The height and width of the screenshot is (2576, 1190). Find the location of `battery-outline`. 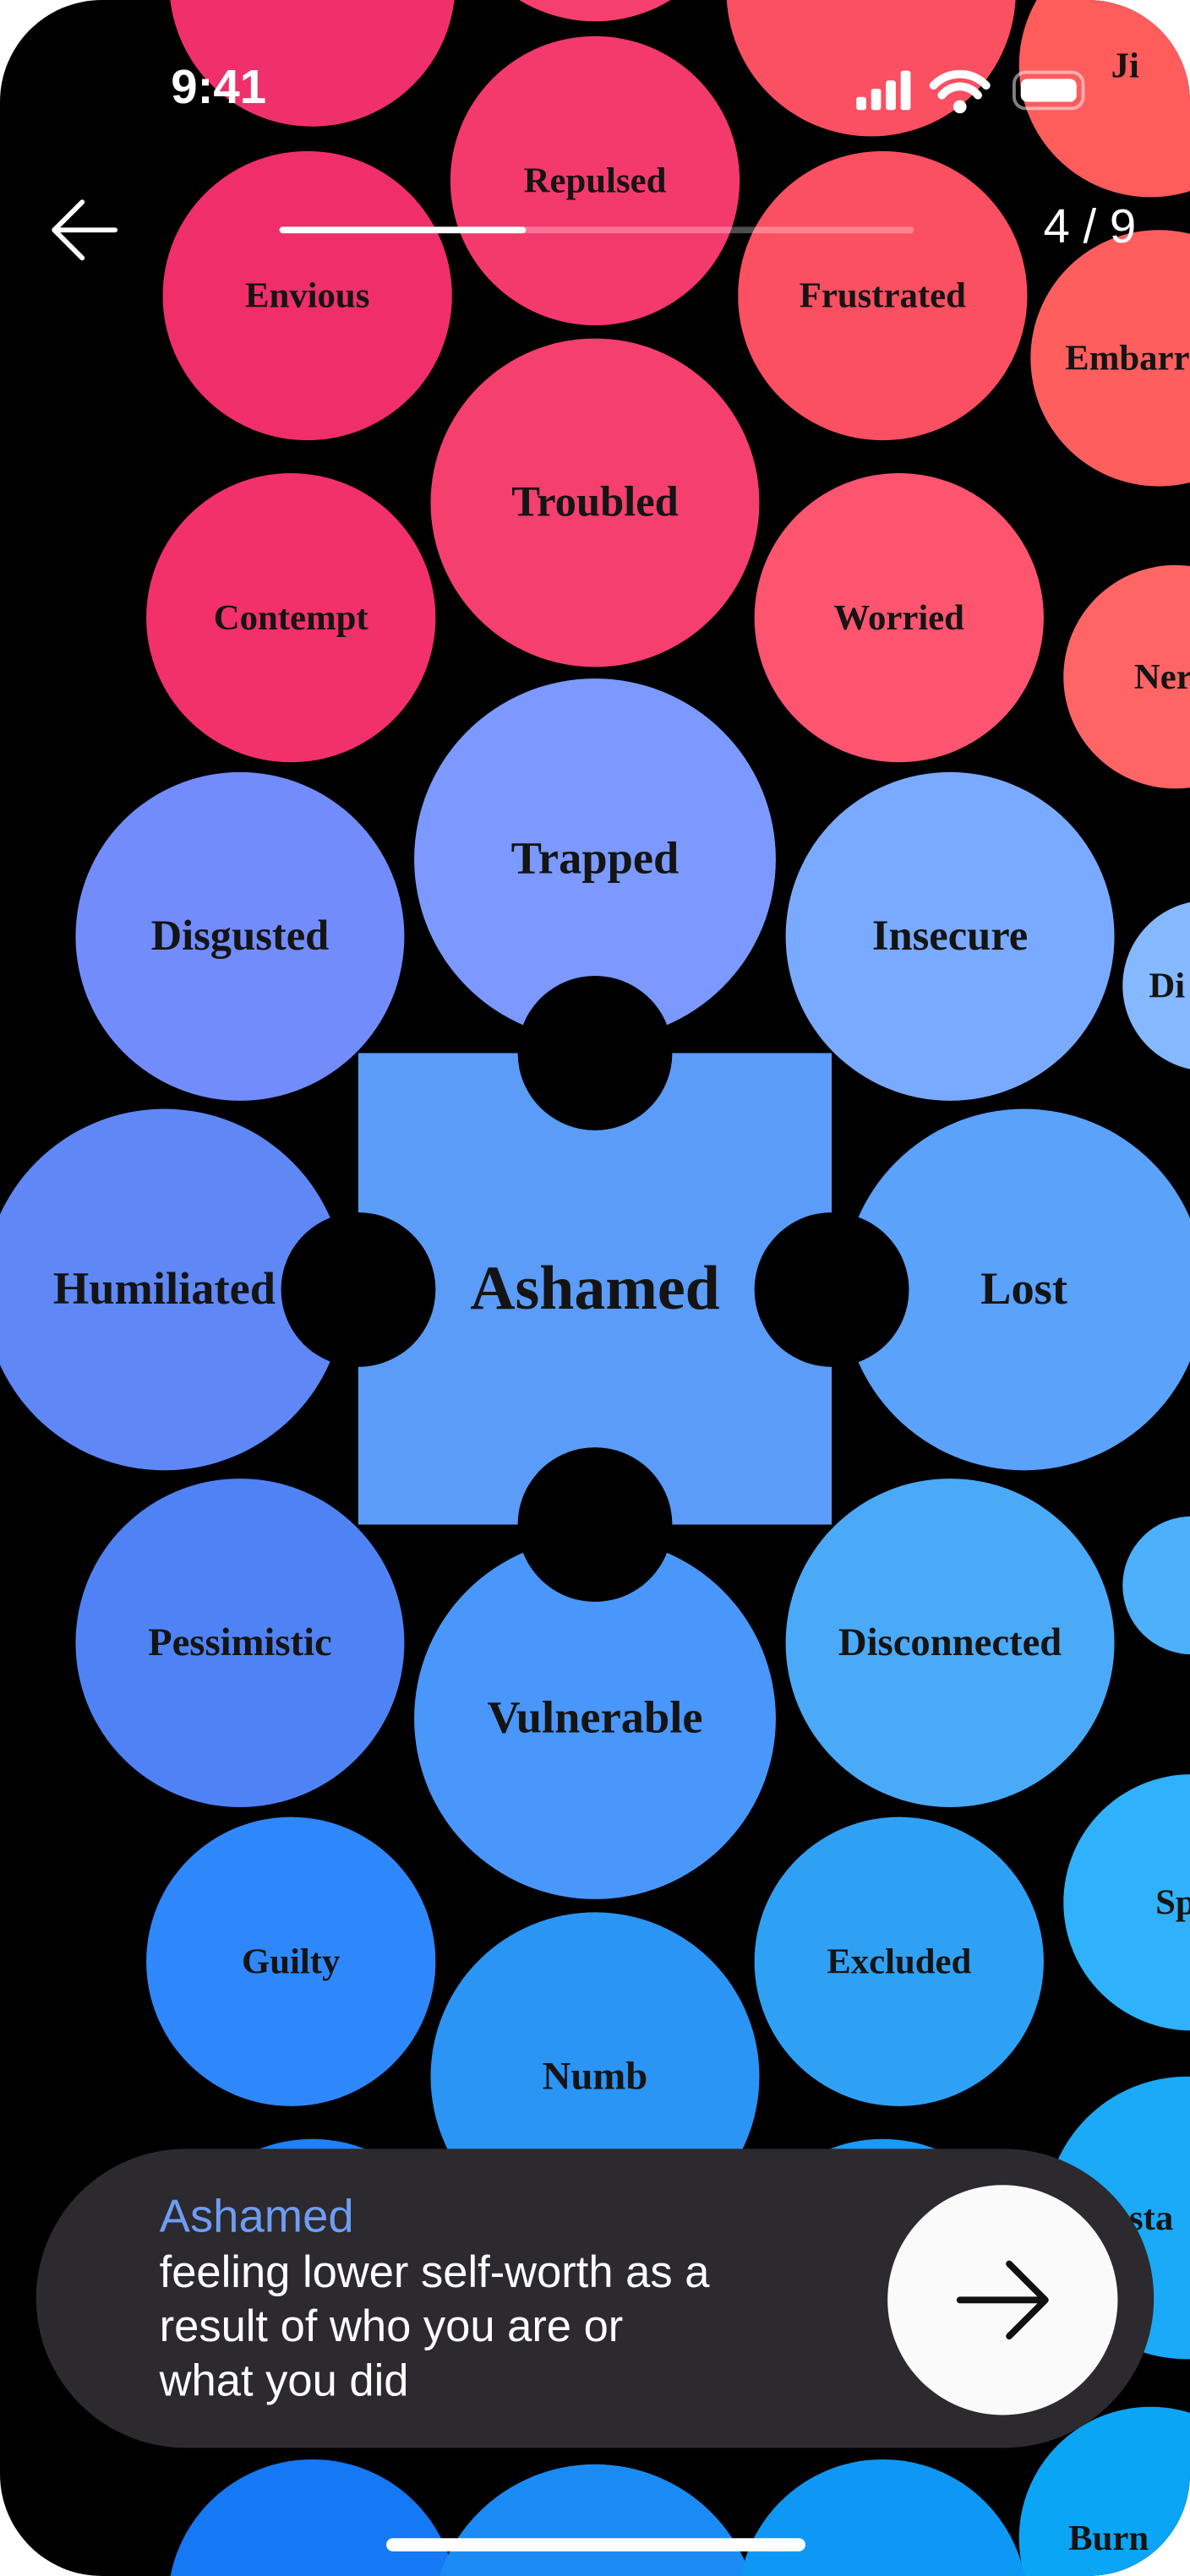

battery-outline is located at coordinates (1048, 90).